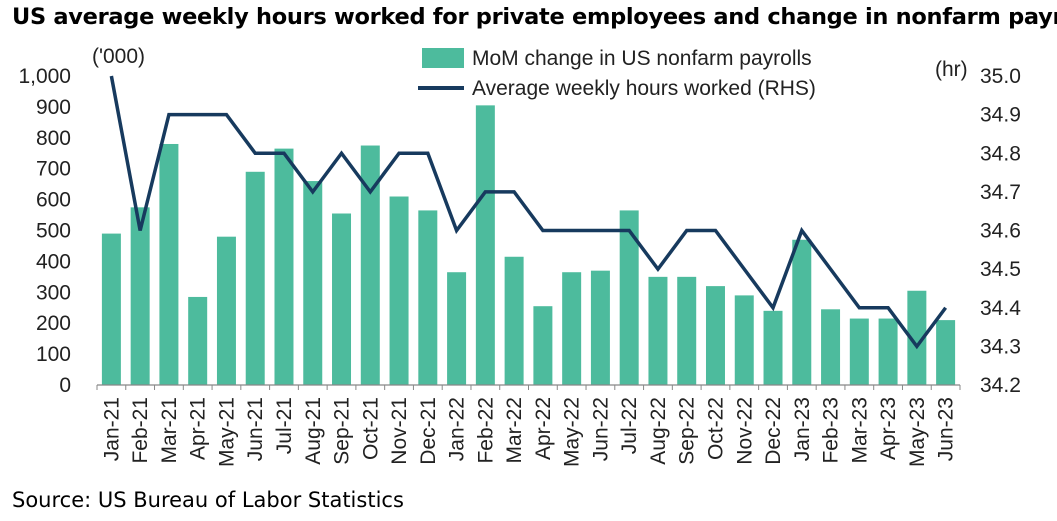 Image resolution: width=1057 pixels, height=521 pixels. Describe the element at coordinates (917, 432) in the screenshot. I see `x-tick-label: May-23` at that location.